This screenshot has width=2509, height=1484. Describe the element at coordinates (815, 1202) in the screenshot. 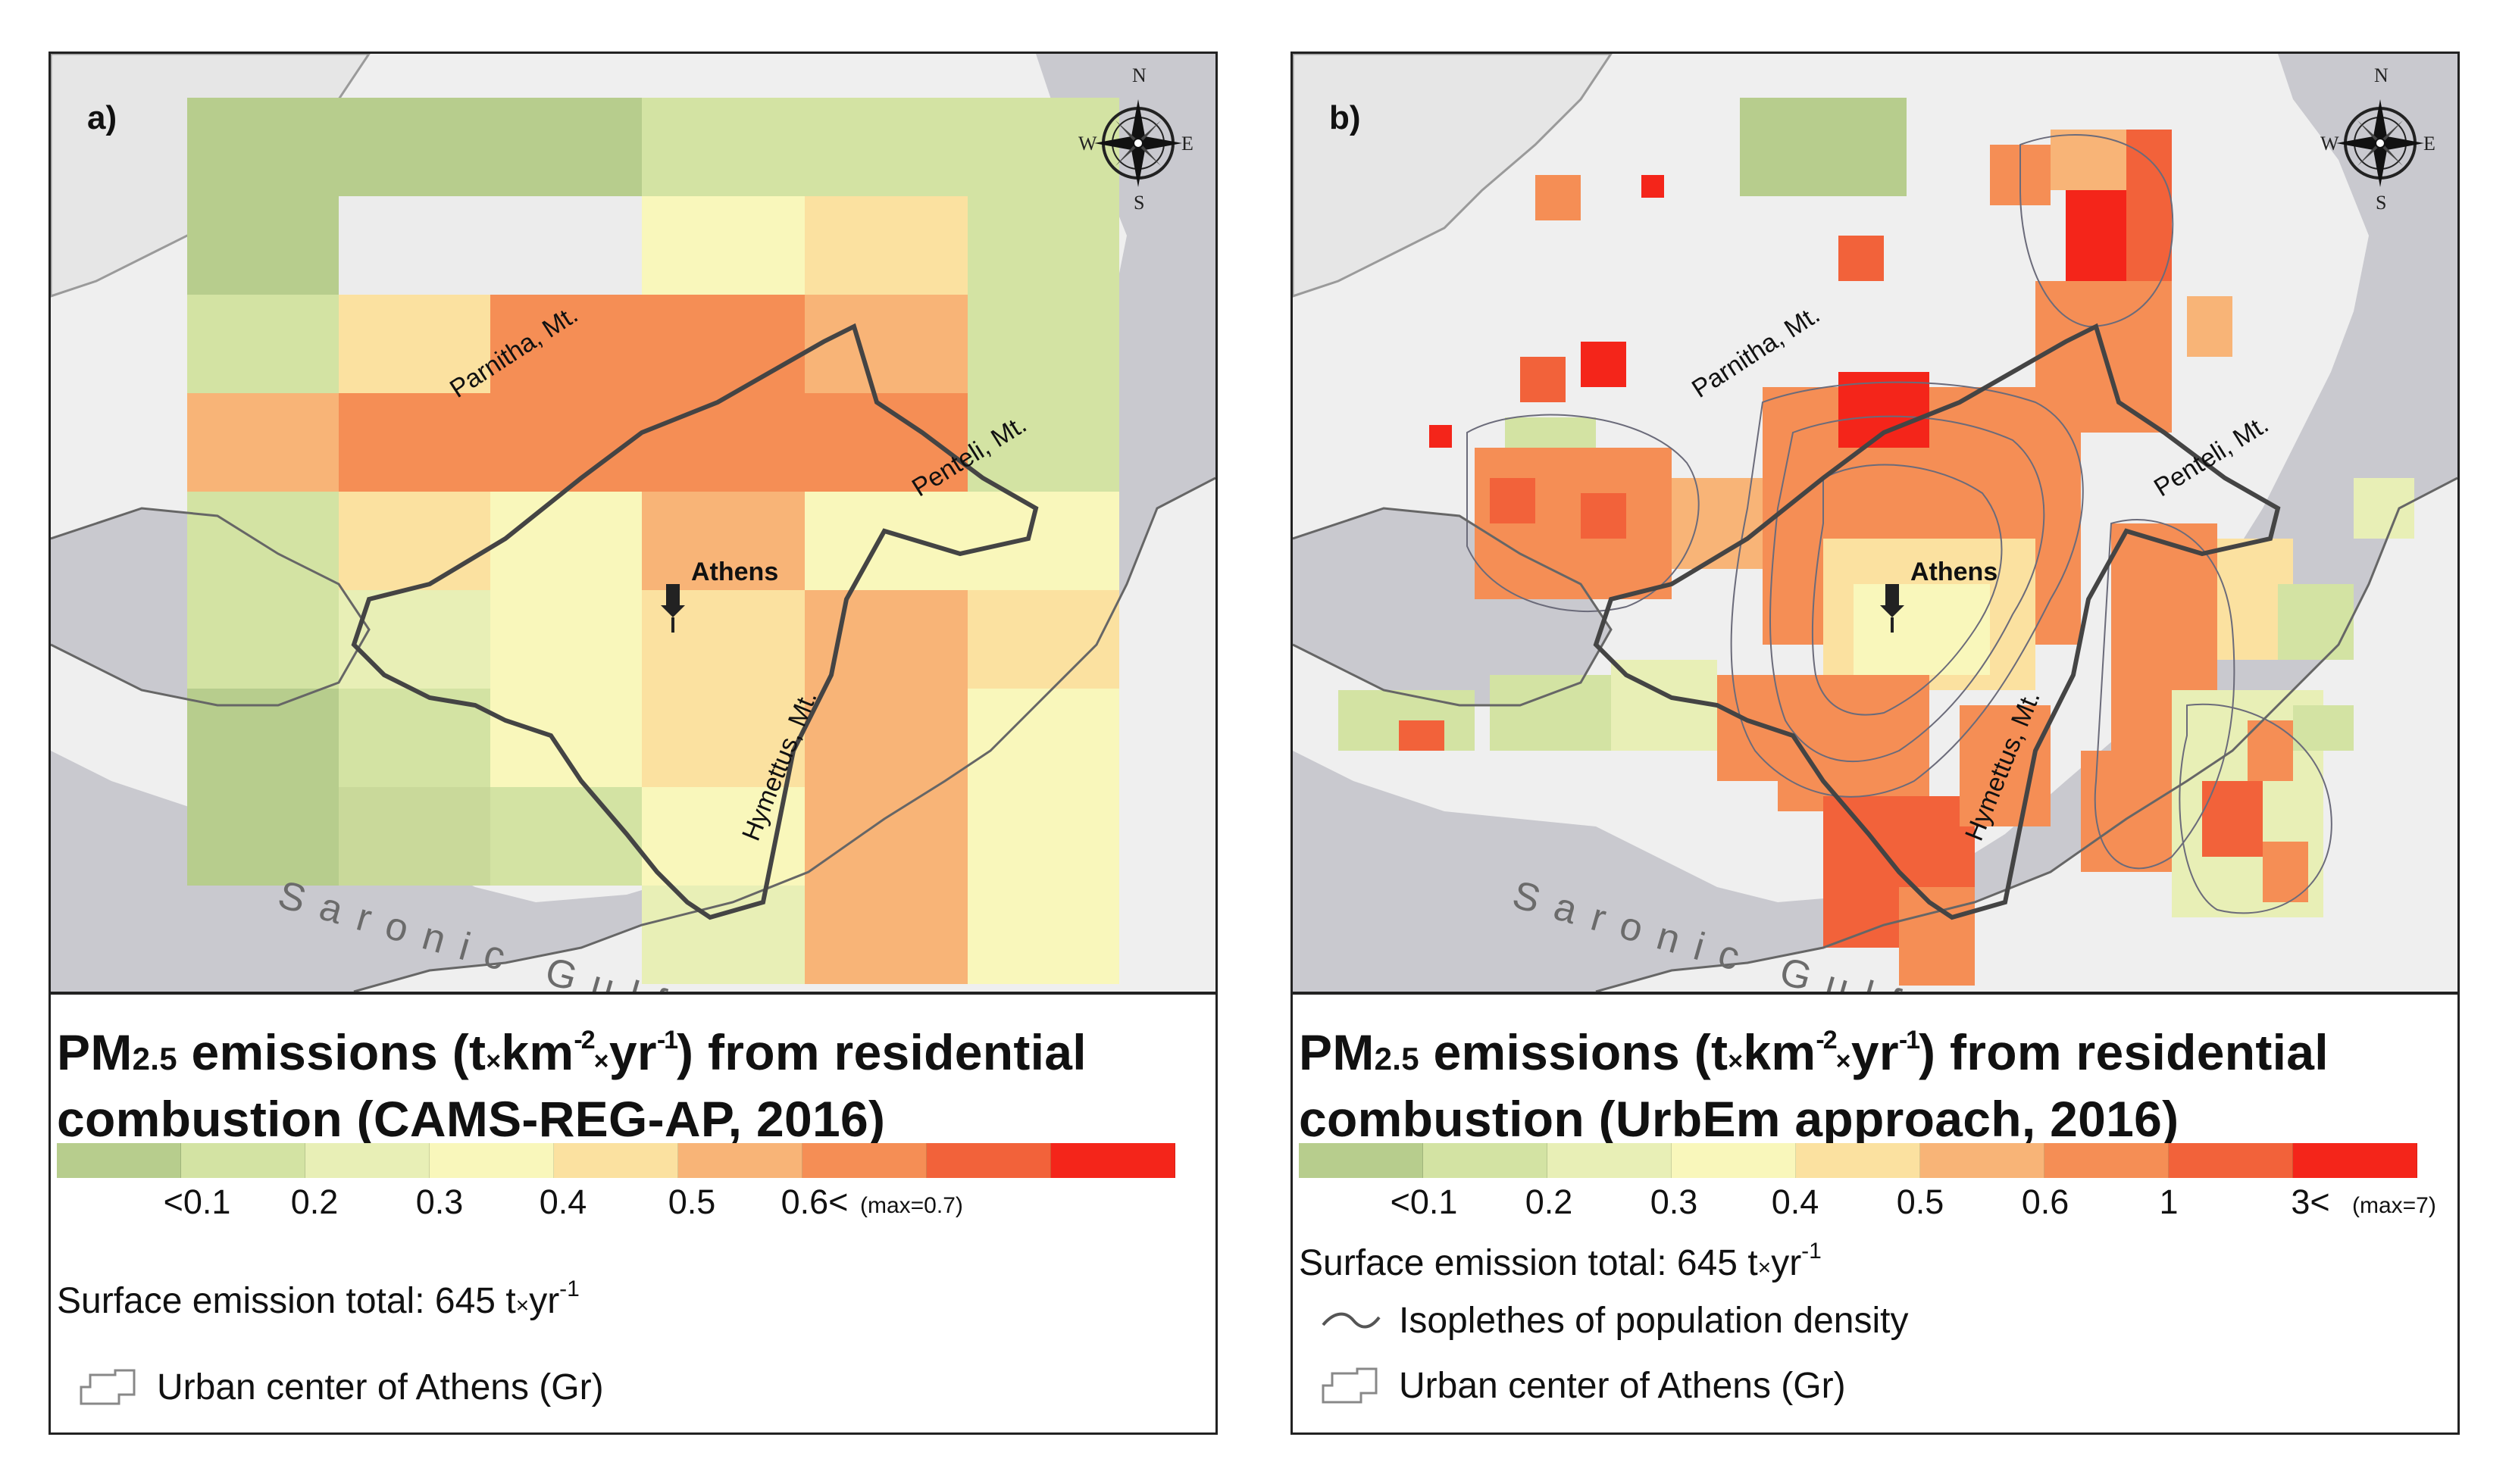

I see `tick-label: 0.6<` at that location.